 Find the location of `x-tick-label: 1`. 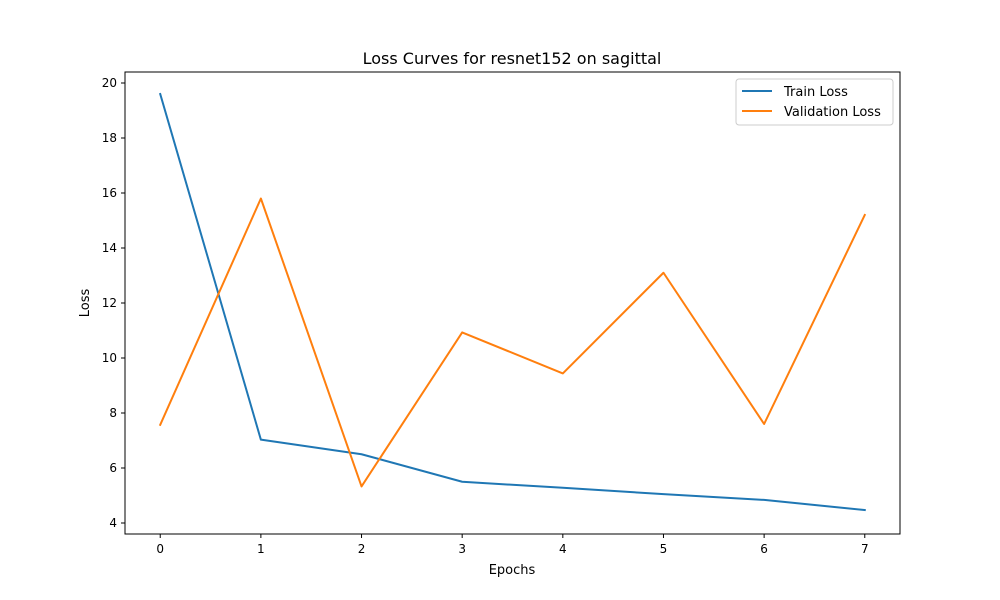

x-tick-label: 1 is located at coordinates (261, 549).